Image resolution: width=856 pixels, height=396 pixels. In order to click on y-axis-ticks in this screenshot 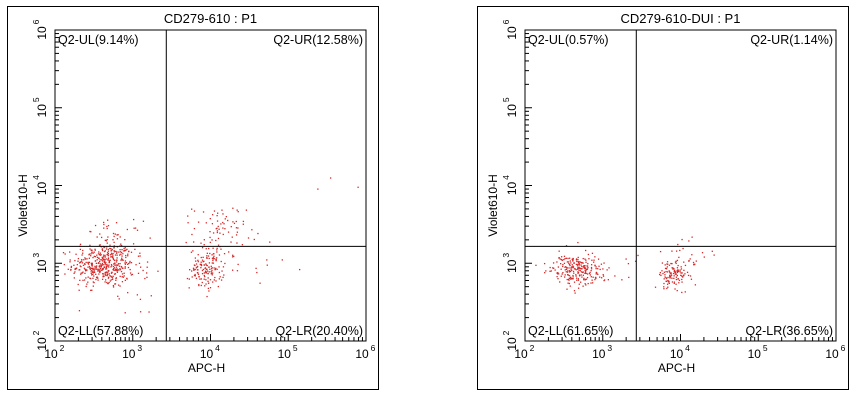, I will do `click(528, 185)`.